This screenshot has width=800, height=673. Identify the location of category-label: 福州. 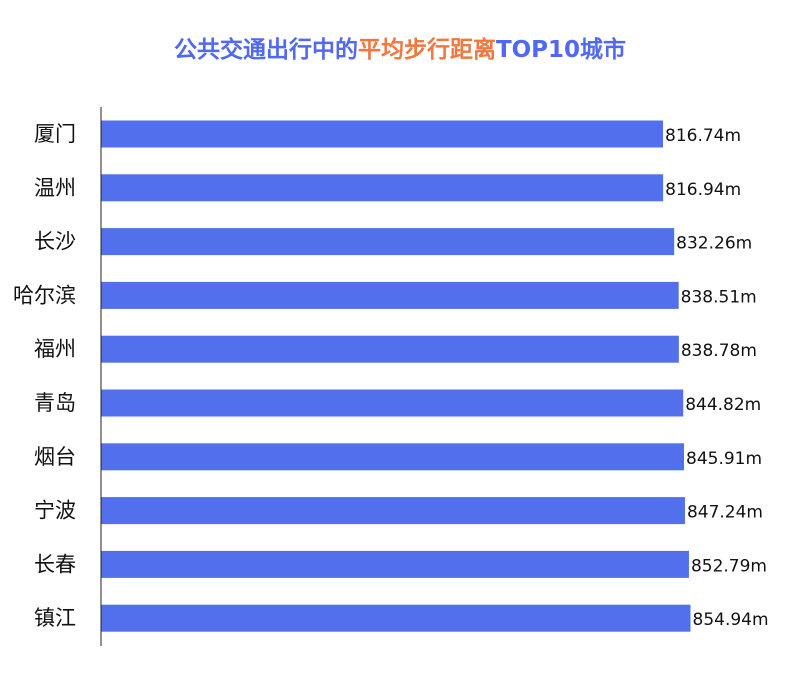
(55, 349).